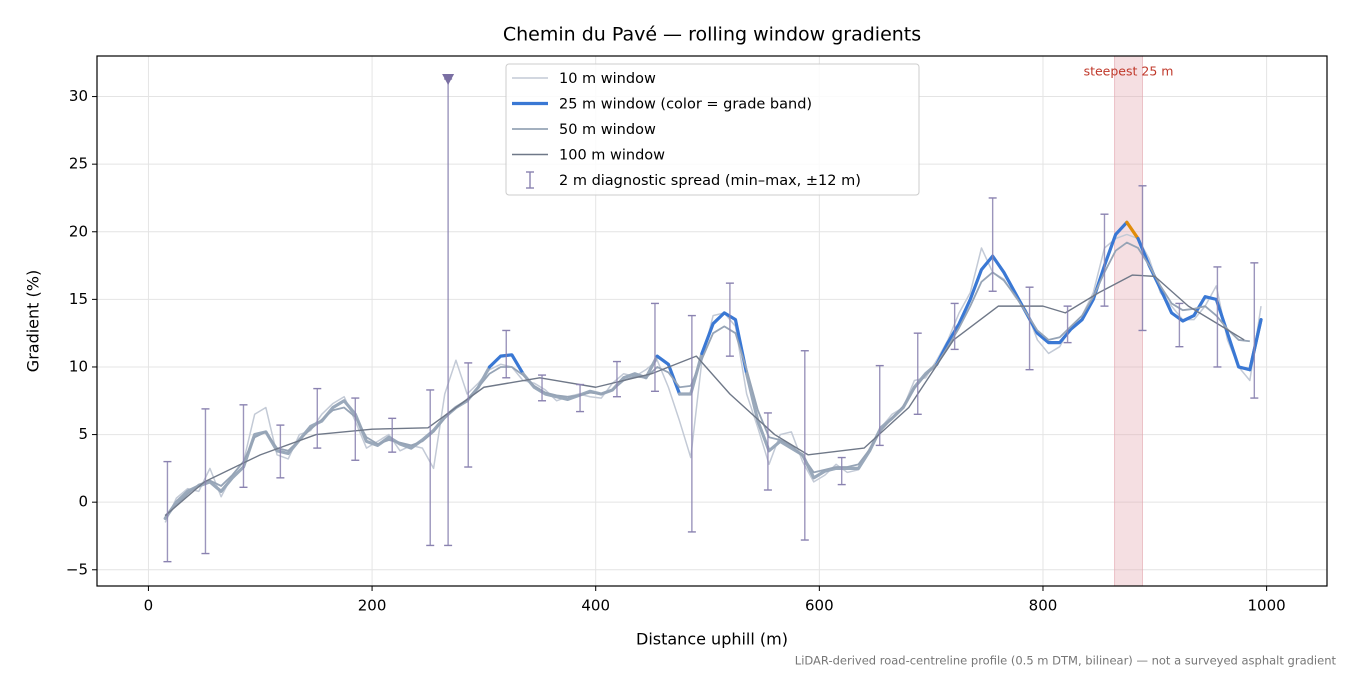 Image resolution: width=1350 pixels, height=679 pixels. I want to click on y-tick-label: 20, so click(78, 231).